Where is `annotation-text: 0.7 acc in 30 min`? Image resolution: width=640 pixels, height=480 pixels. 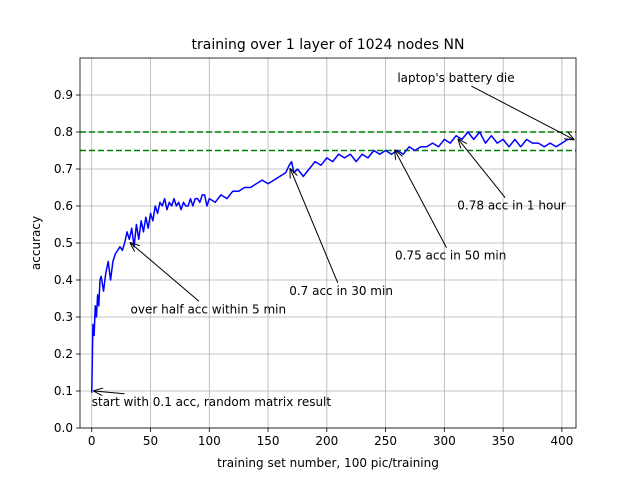
annotation-text: 0.7 acc in 30 min is located at coordinates (341, 291).